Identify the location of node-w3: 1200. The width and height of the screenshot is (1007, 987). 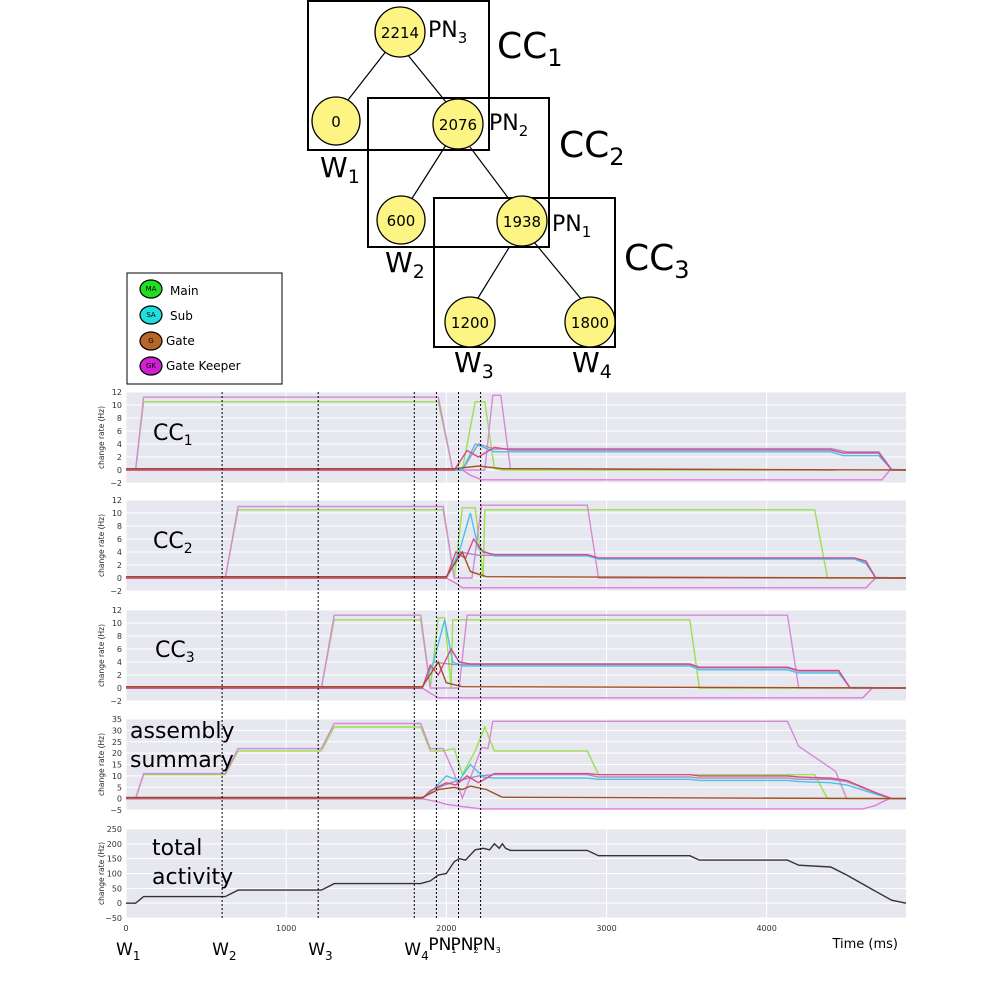
(470, 322).